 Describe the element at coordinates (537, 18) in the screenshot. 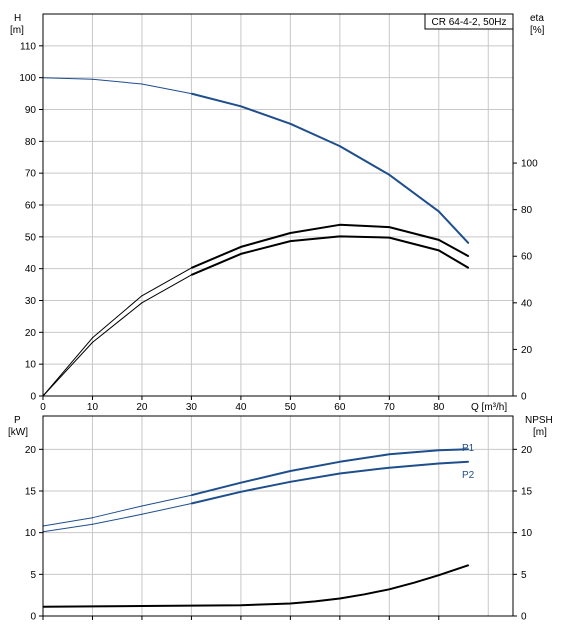

I see `top-ylabel-right-line1: eta` at that location.